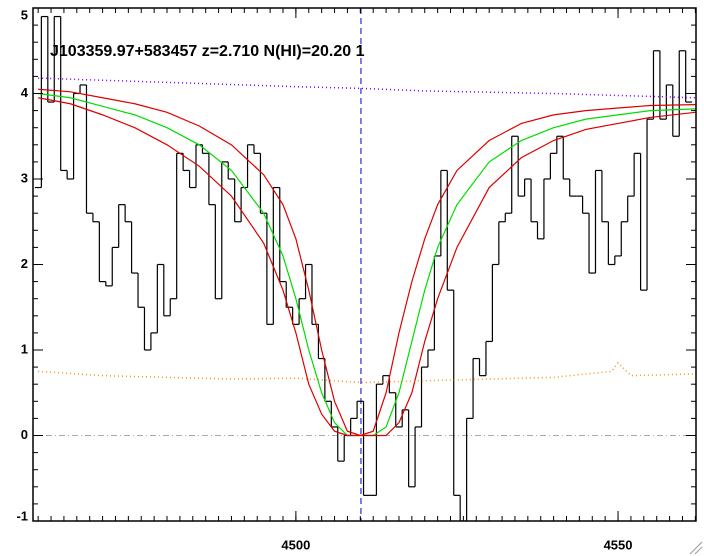 Image resolution: width=704 pixels, height=556 pixels. I want to click on y-tick-label: 5, so click(24, 14).